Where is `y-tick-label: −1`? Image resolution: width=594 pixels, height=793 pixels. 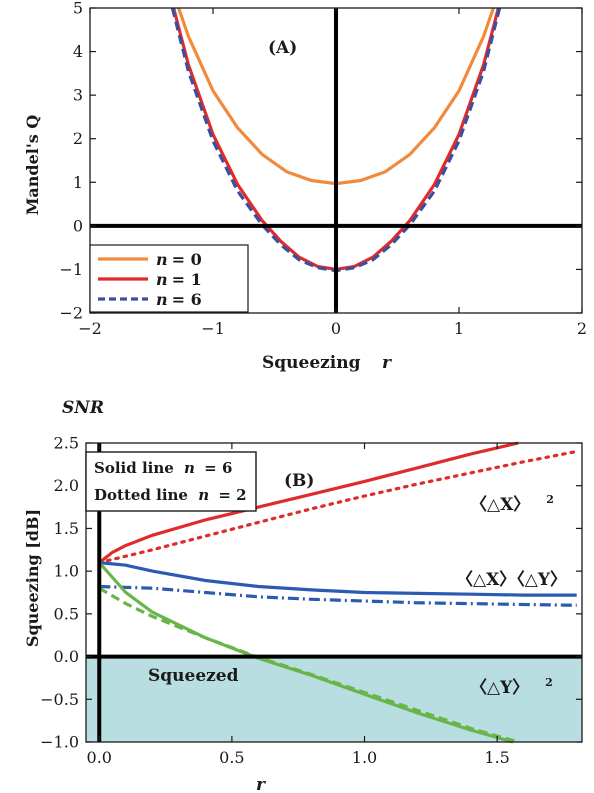 y-tick-label: −1 is located at coordinates (71, 269).